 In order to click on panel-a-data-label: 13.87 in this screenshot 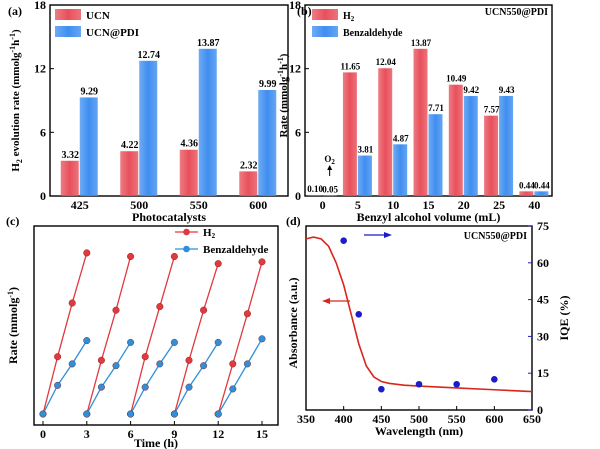, I will do `click(208, 43)`.